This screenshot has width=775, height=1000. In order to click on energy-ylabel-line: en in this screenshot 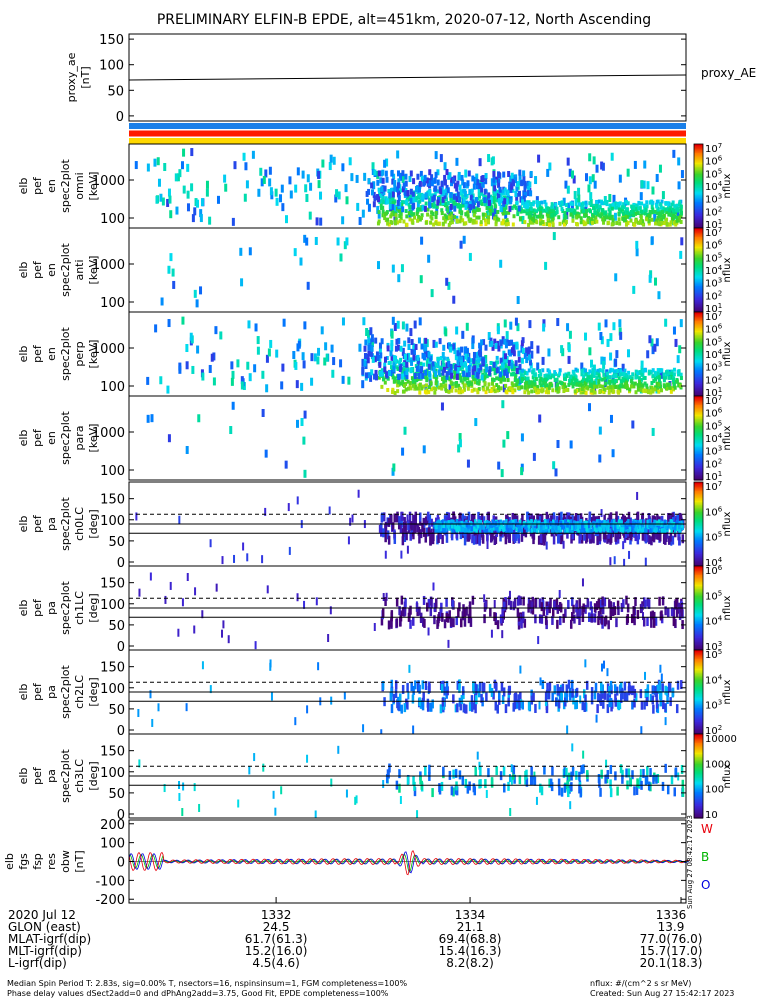, I will do `click(51, 438)`.